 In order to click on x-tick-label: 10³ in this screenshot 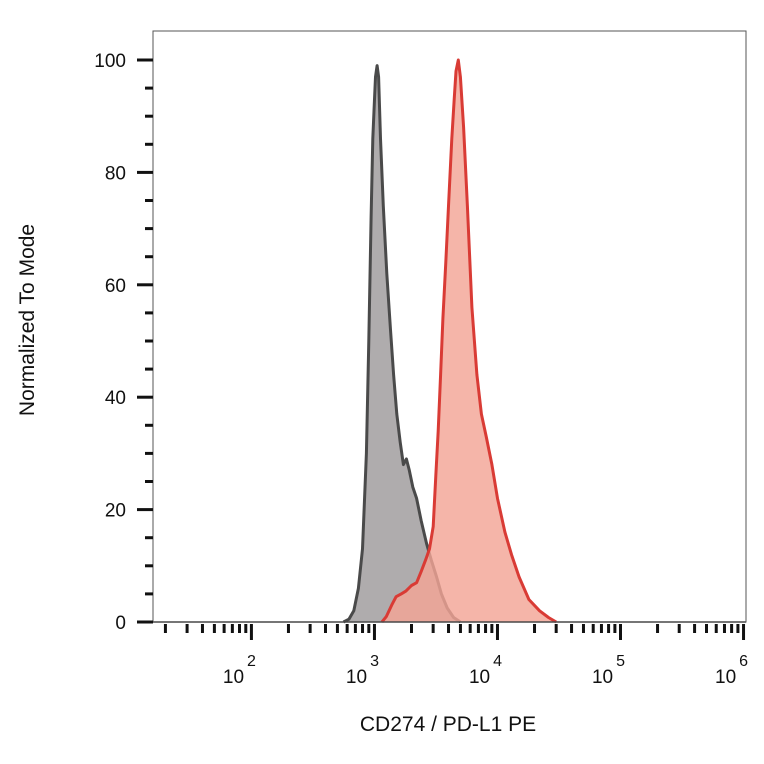, I will do `click(362, 670)`.